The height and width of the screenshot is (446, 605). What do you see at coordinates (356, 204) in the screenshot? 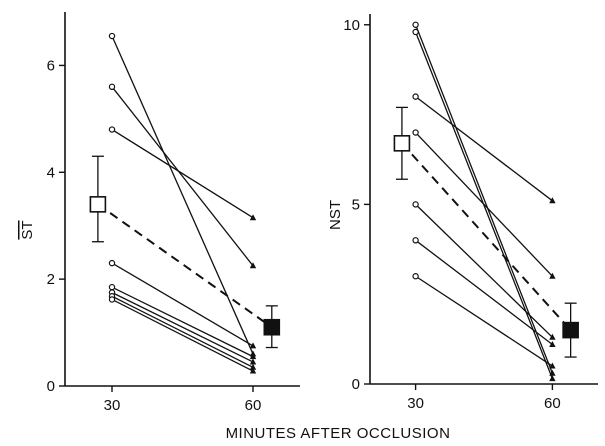
I see `y-tick-label: 5` at bounding box center [356, 204].